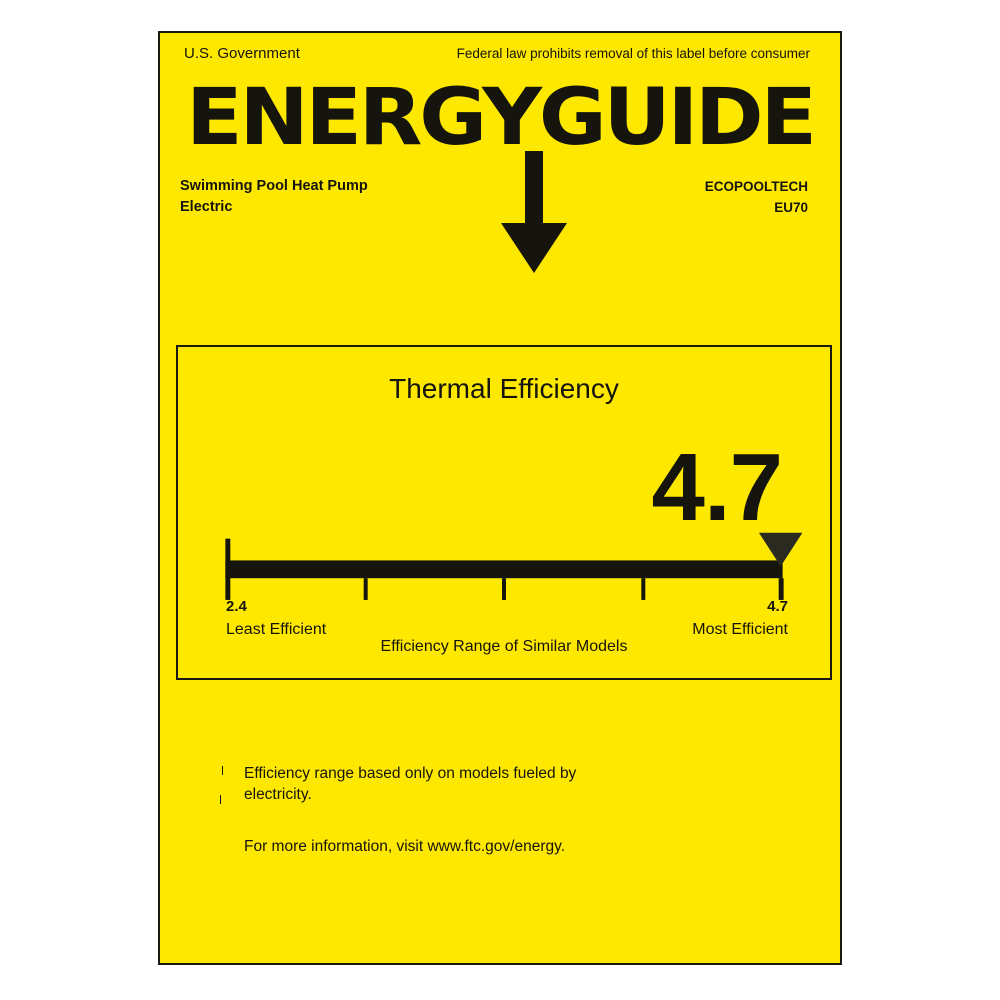 This screenshot has height=1000, width=1000. I want to click on brand-block: ECOPOOLTECH EU70, so click(756, 197).